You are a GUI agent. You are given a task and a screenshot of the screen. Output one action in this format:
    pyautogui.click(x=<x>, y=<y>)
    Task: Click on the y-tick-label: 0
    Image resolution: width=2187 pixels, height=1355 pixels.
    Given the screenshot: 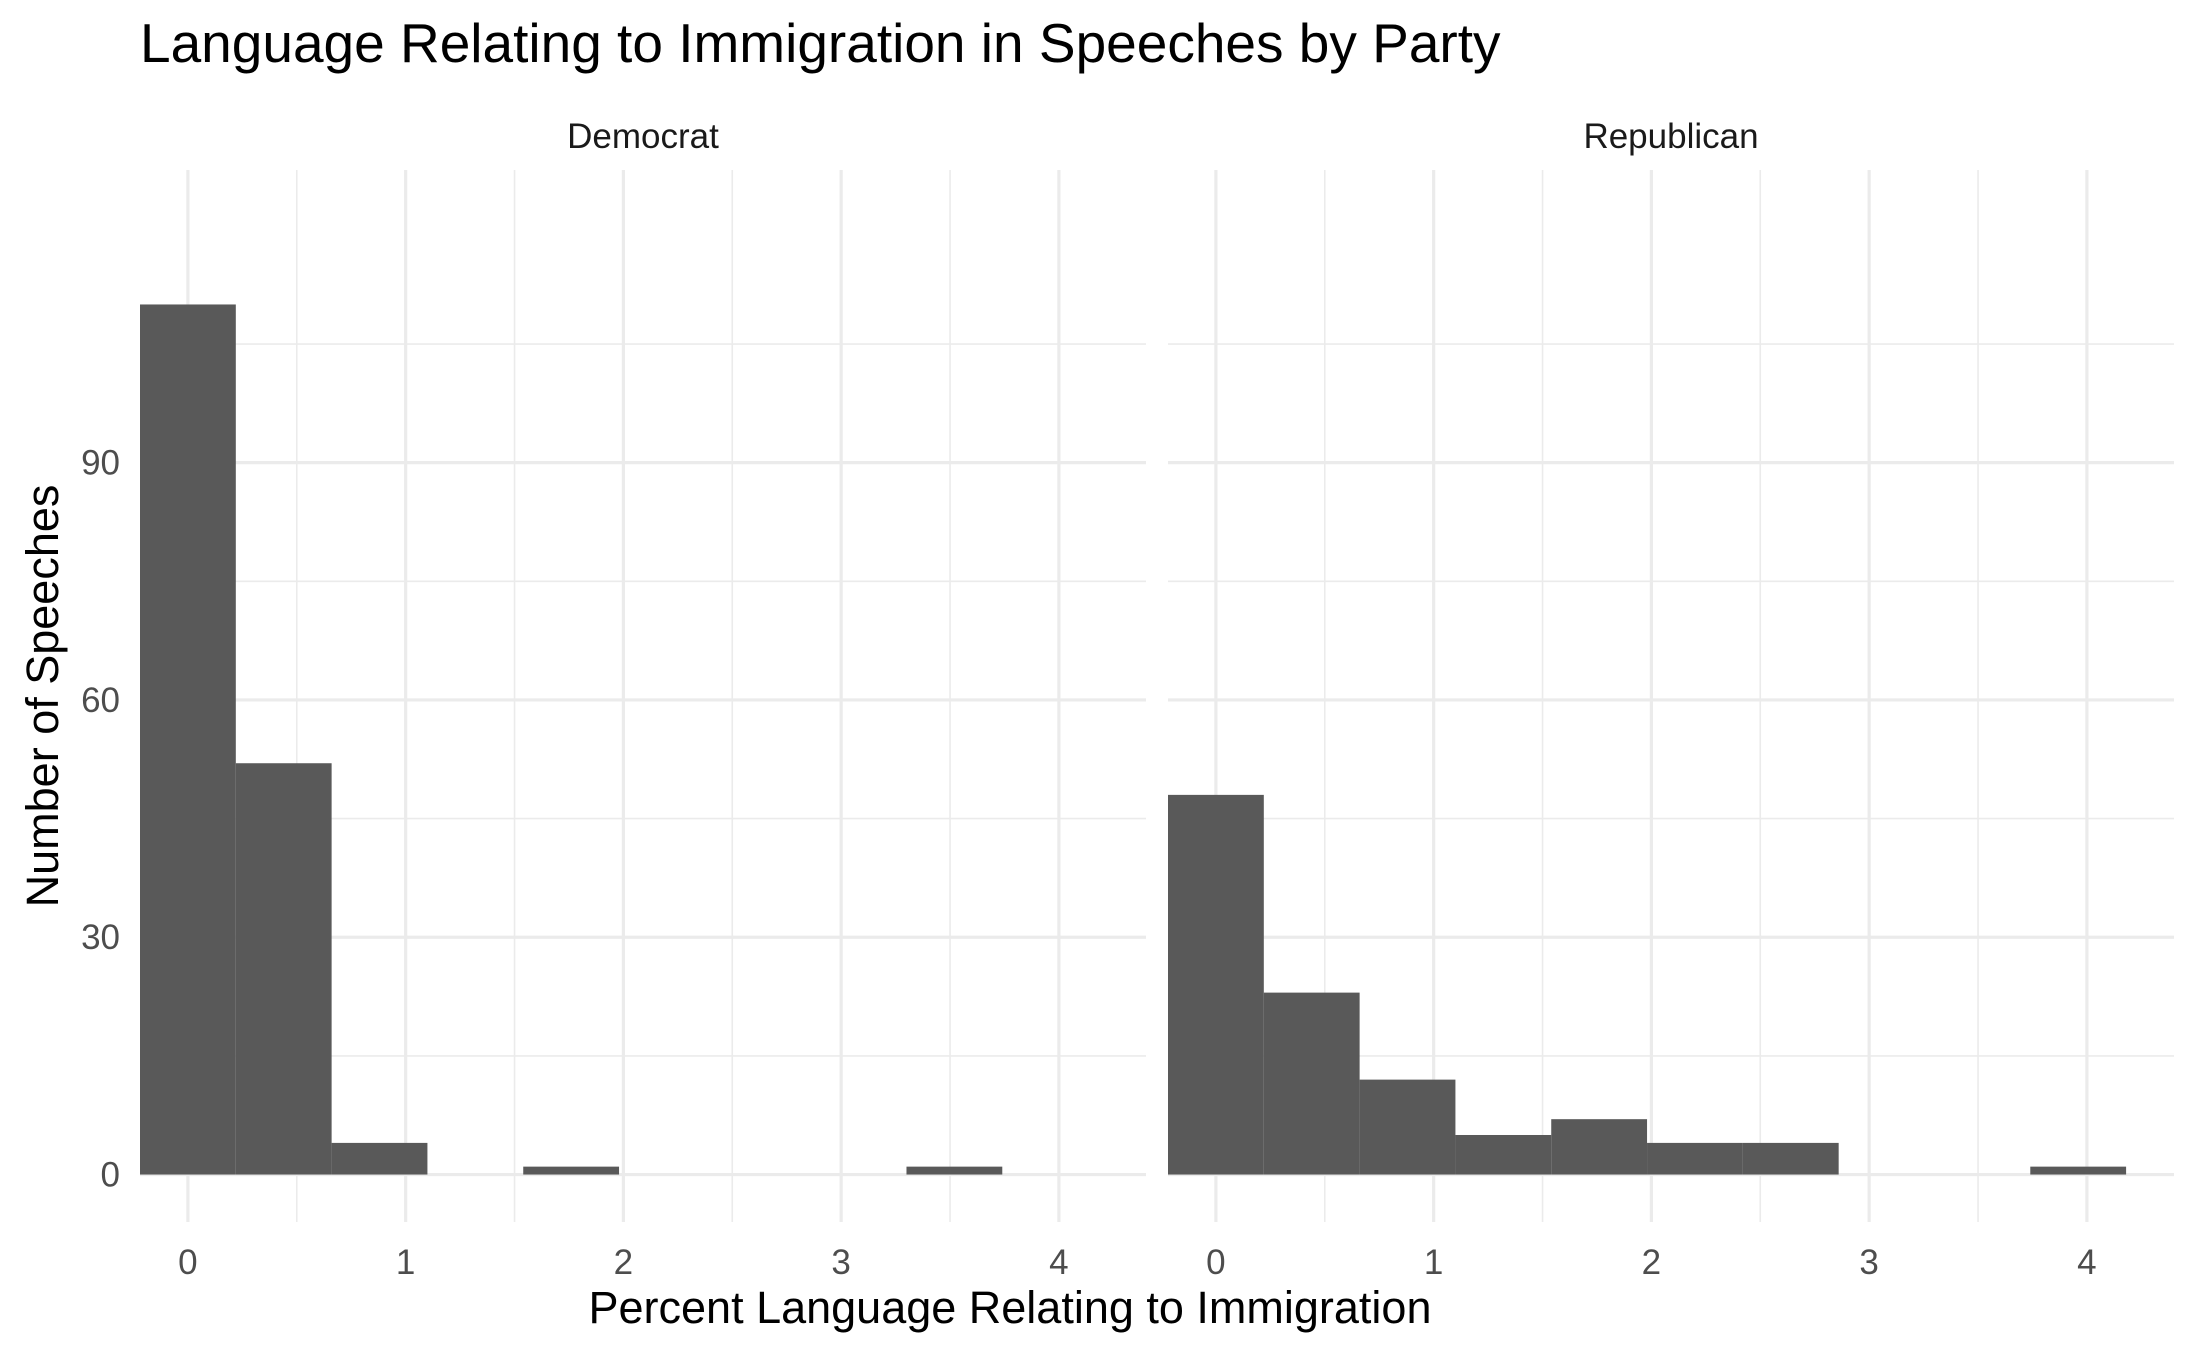 What is the action you would take?
    pyautogui.click(x=110, y=1175)
    